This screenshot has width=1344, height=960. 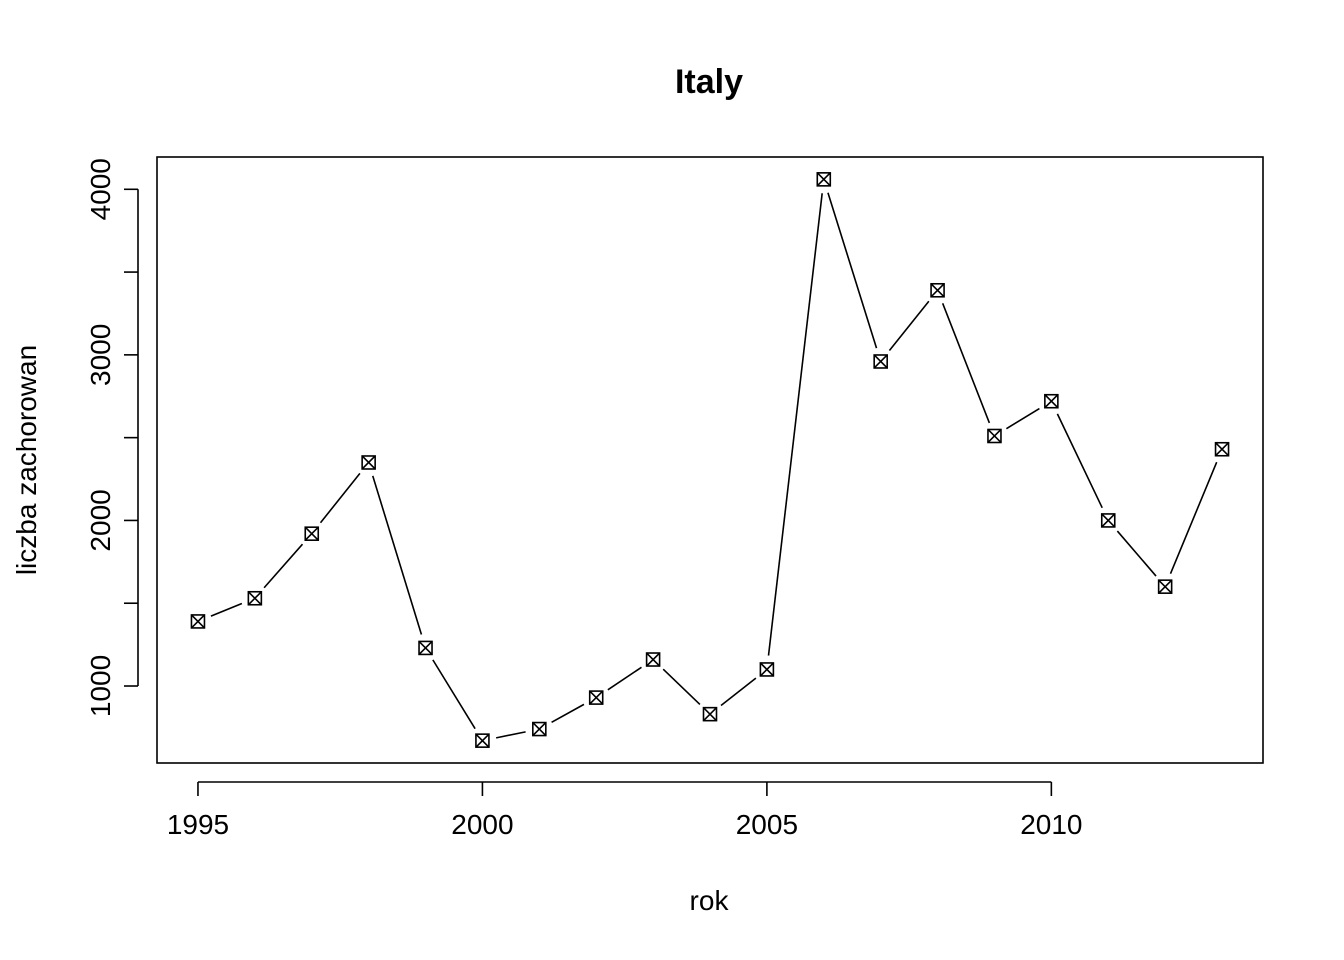 I want to click on x-tick-label: 2005, so click(x=767, y=824).